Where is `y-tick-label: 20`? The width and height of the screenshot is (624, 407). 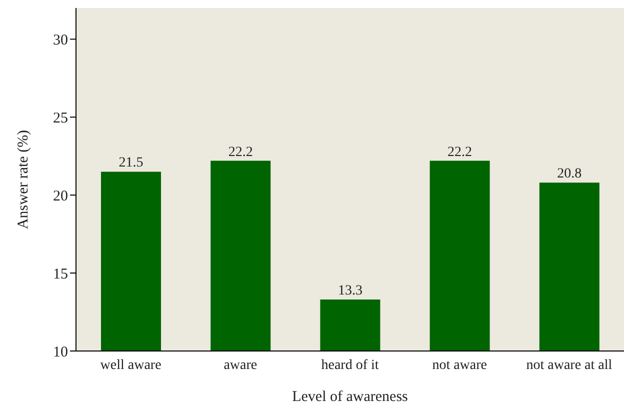 y-tick-label: 20 is located at coordinates (60, 196).